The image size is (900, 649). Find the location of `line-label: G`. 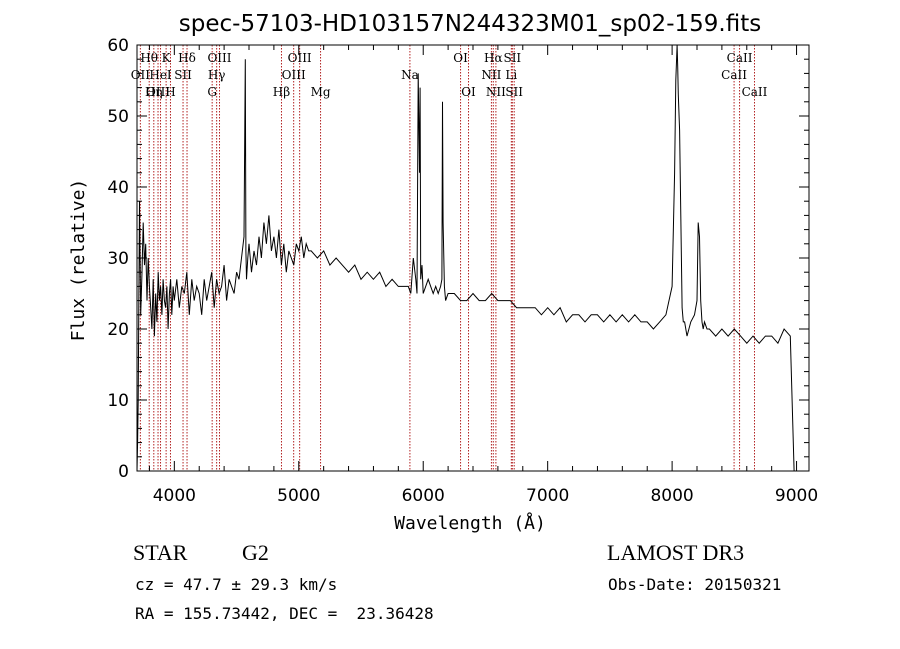

line-label: G is located at coordinates (212, 92).